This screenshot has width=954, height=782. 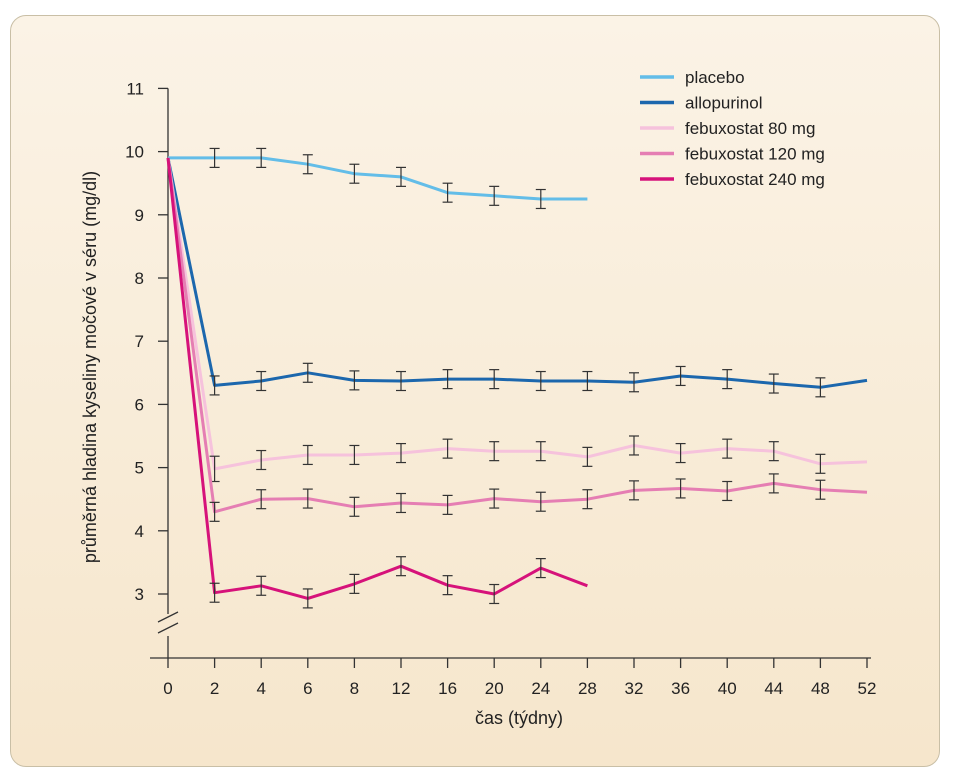 What do you see at coordinates (750, 128) in the screenshot?
I see `legend-label: febuxostat 80 mg` at bounding box center [750, 128].